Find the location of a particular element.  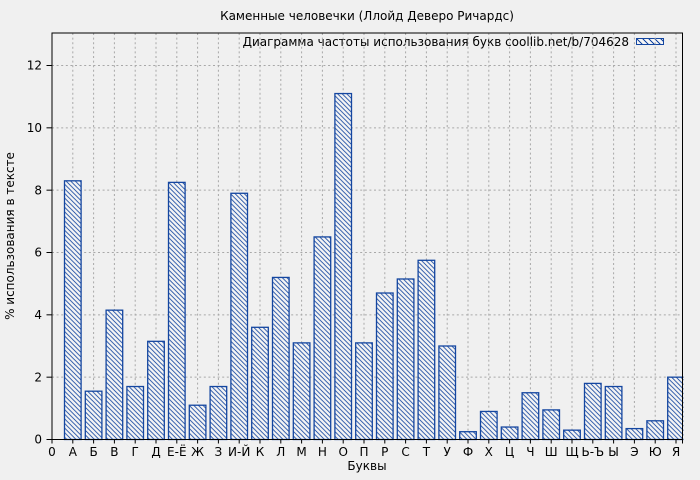

svg-text: У is located at coordinates (448, 452).